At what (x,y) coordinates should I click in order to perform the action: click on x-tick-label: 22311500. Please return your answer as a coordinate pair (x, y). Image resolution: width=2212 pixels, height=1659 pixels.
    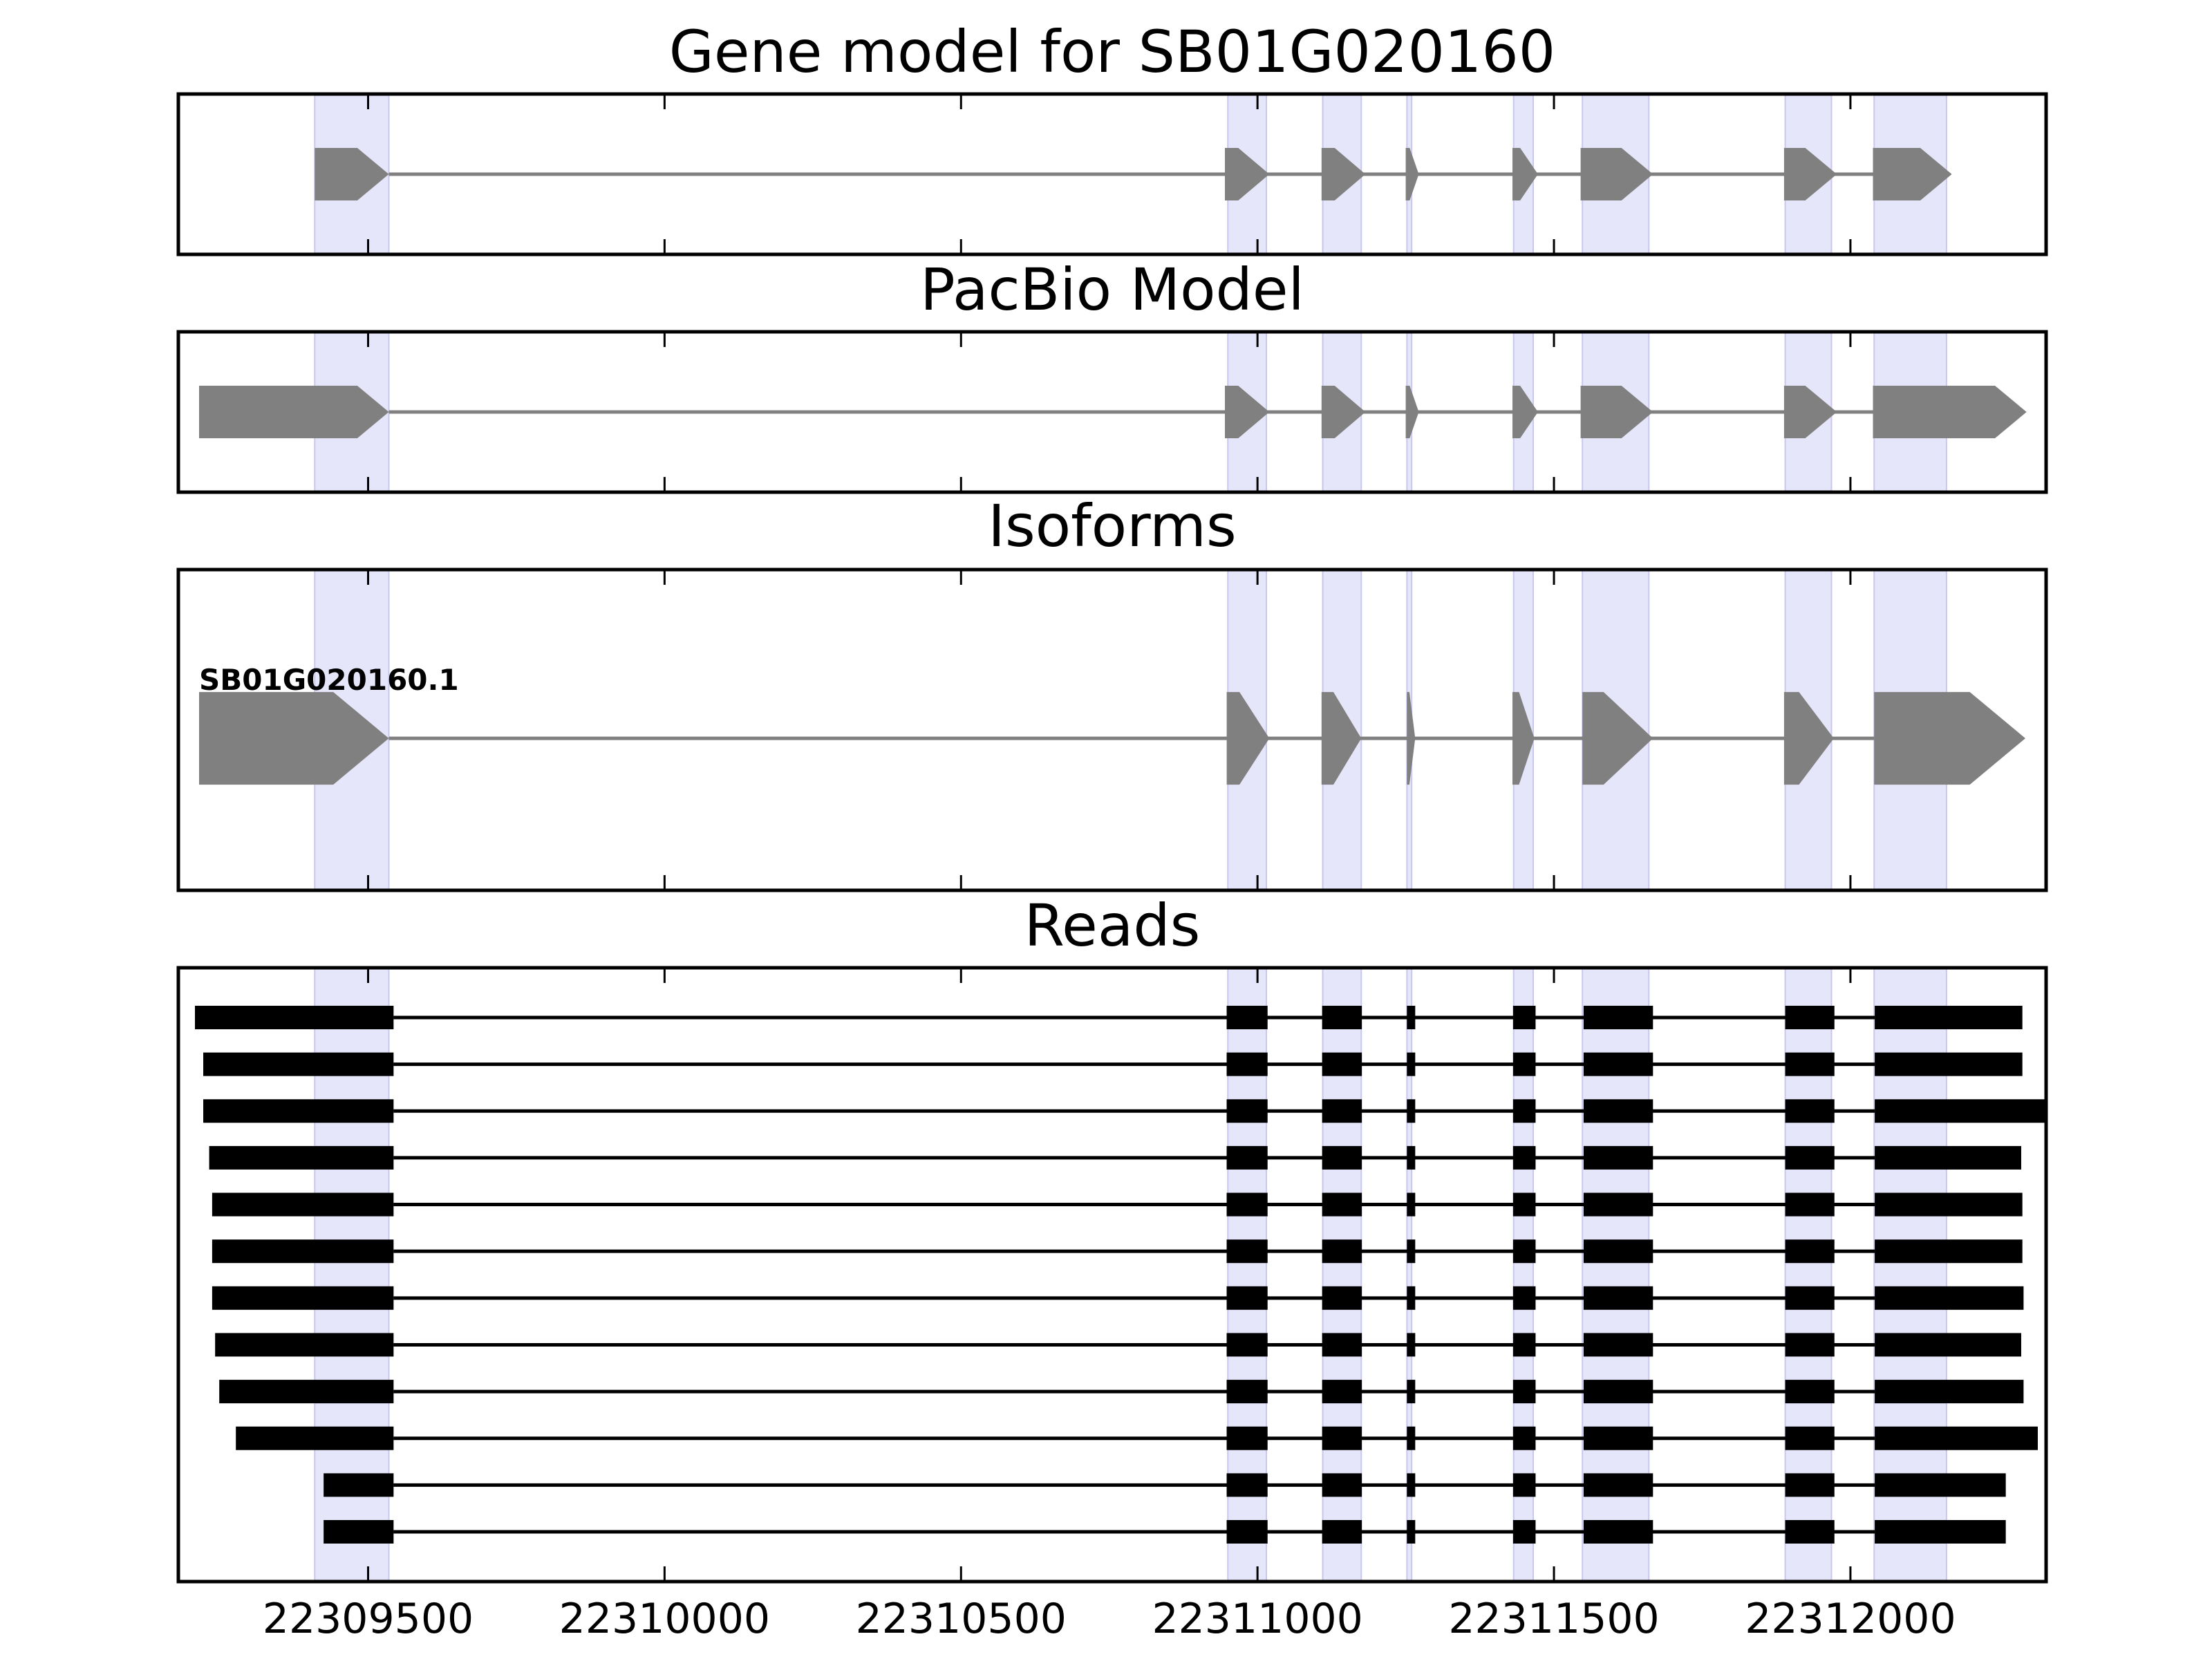
    Looking at the image, I should click on (1554, 1619).